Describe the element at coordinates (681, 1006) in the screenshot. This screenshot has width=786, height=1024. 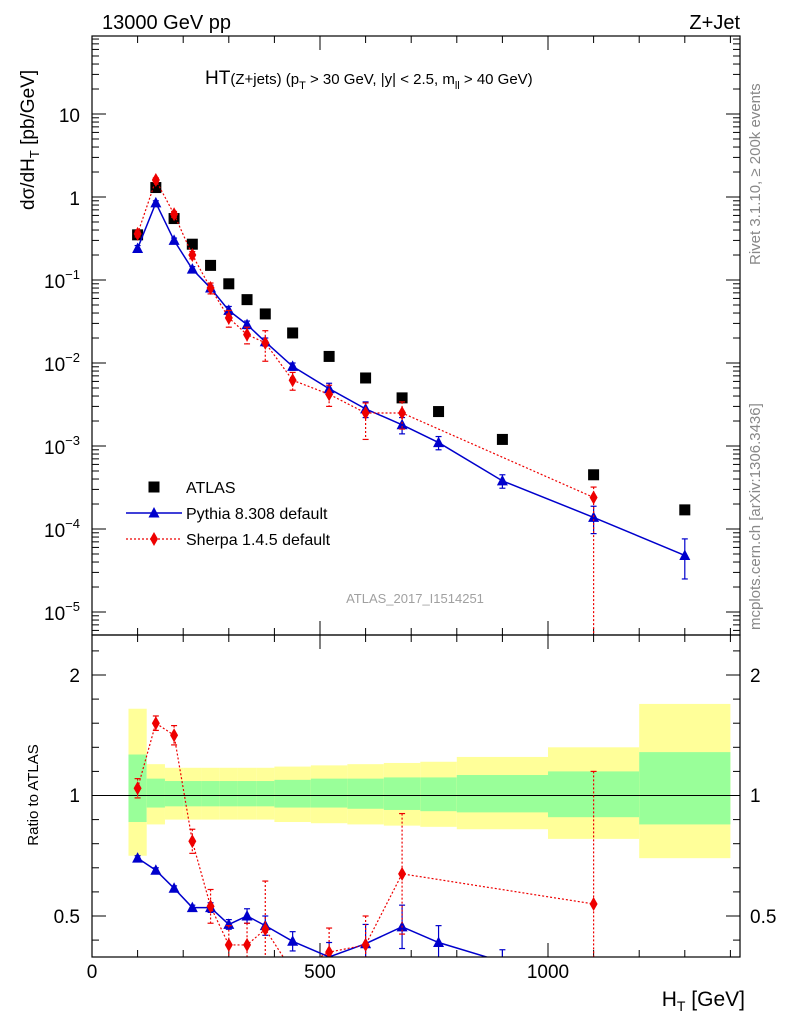
I see `x-axis-title-sub: T` at that location.